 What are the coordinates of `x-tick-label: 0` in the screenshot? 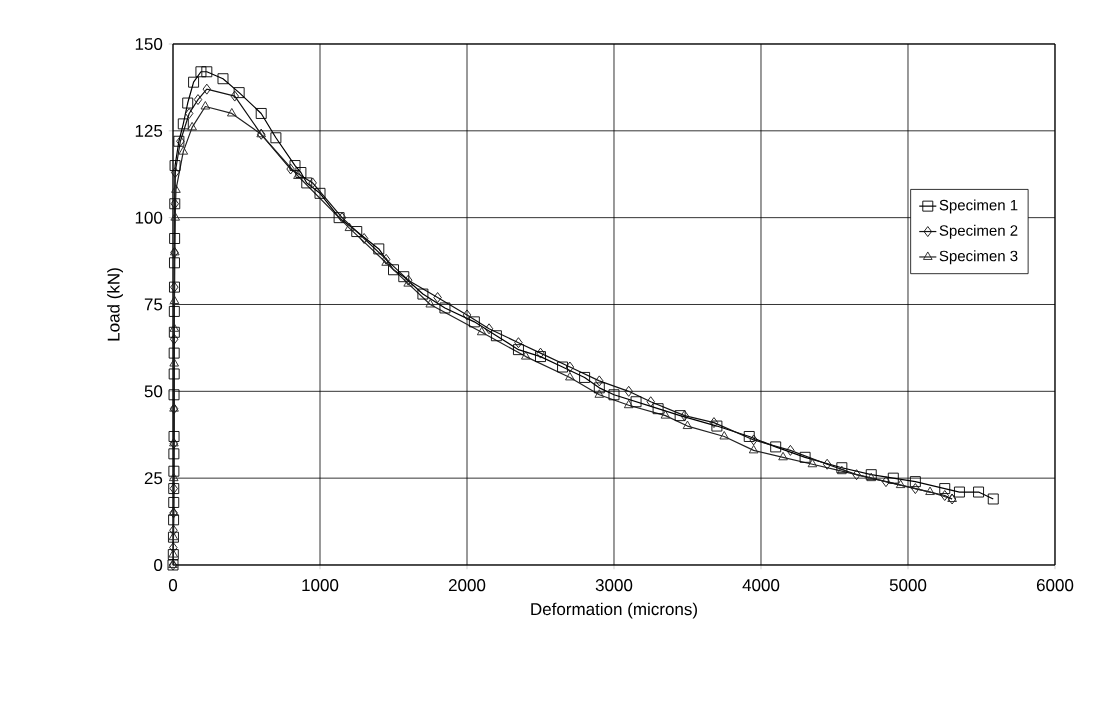 It's located at (173, 585).